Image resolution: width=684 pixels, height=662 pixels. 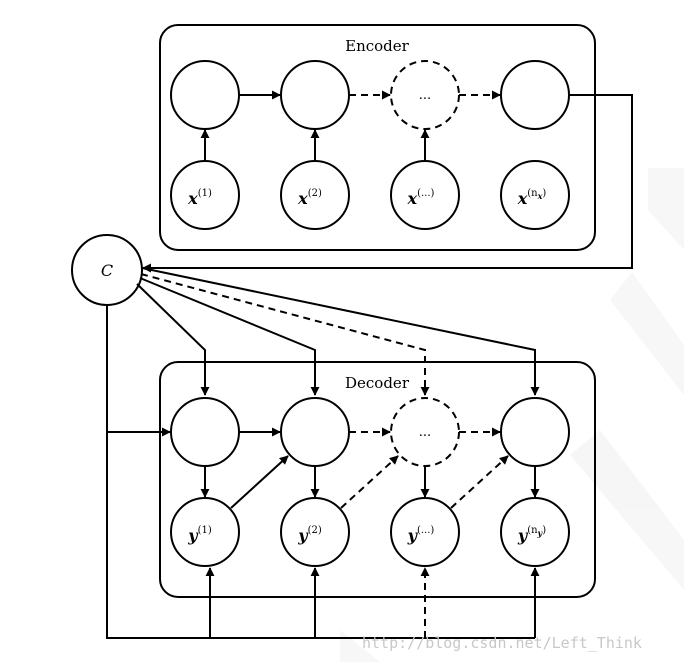 I want to click on decoder-title: Decoder, so click(x=377, y=383).